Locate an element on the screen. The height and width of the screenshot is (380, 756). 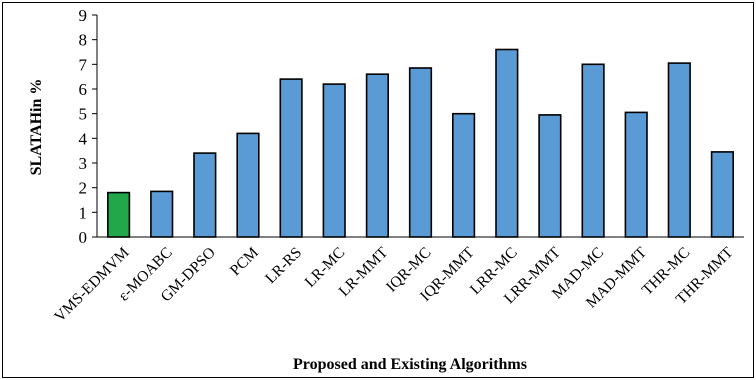
bar-lr-mc is located at coordinates (334, 160).